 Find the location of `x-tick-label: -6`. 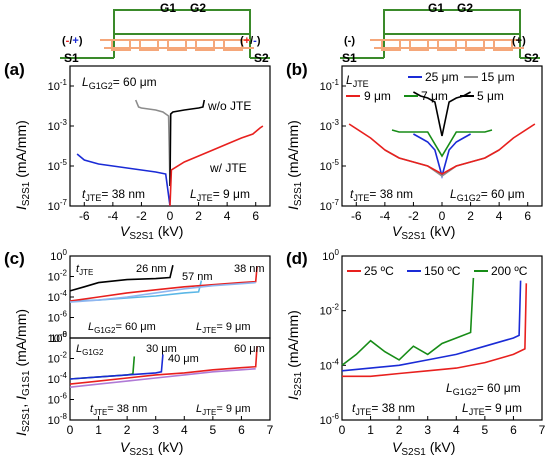

x-tick-label: -6 is located at coordinates (356, 216).